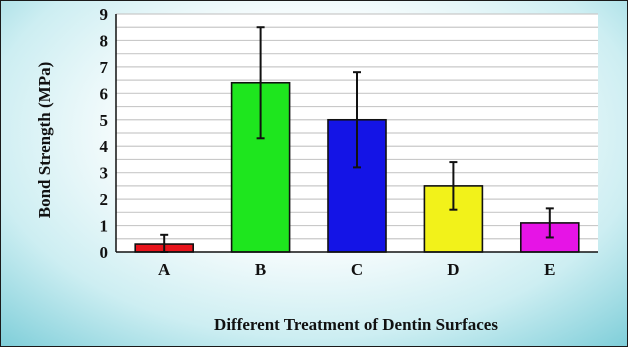 The height and width of the screenshot is (347, 628). I want to click on error-bar-D, so click(453, 186).